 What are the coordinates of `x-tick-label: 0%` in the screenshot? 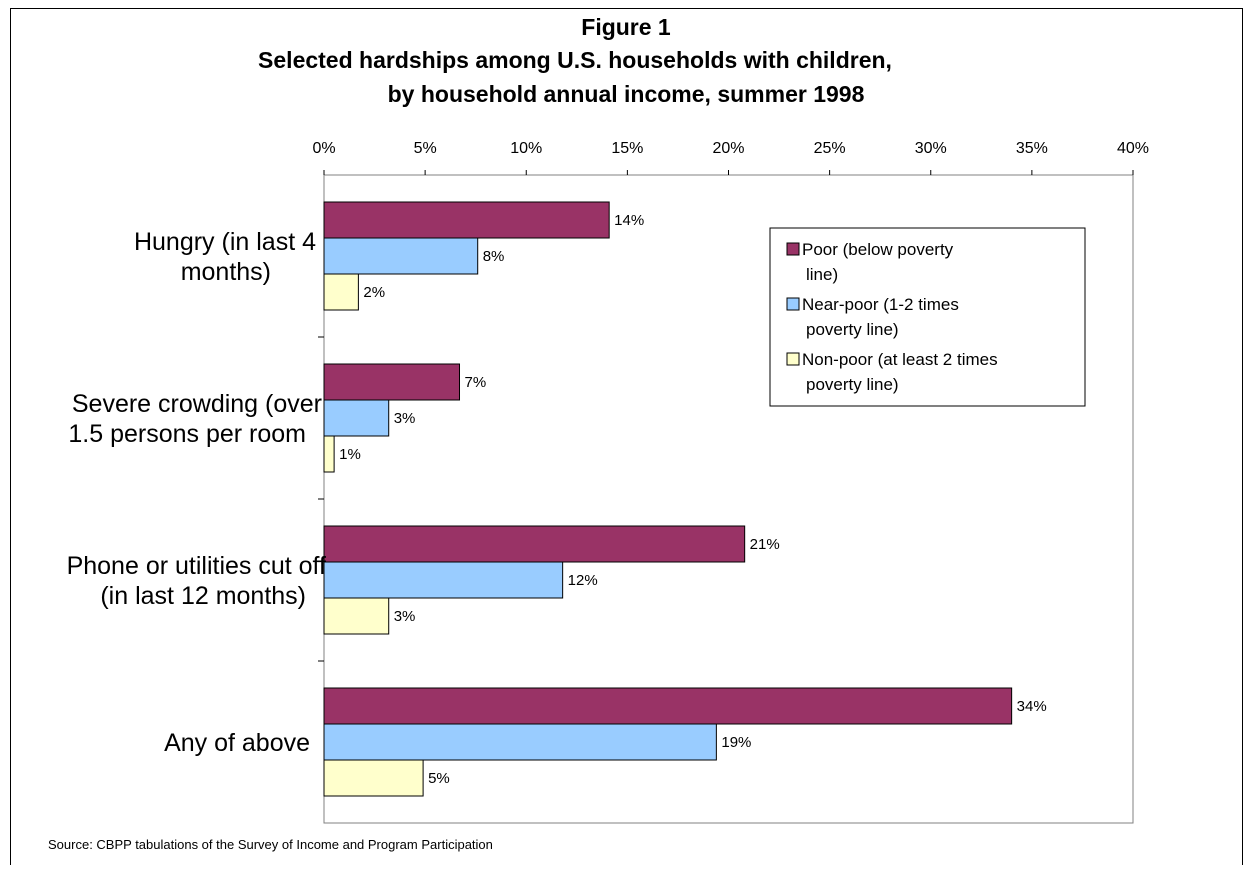 It's located at (323, 148).